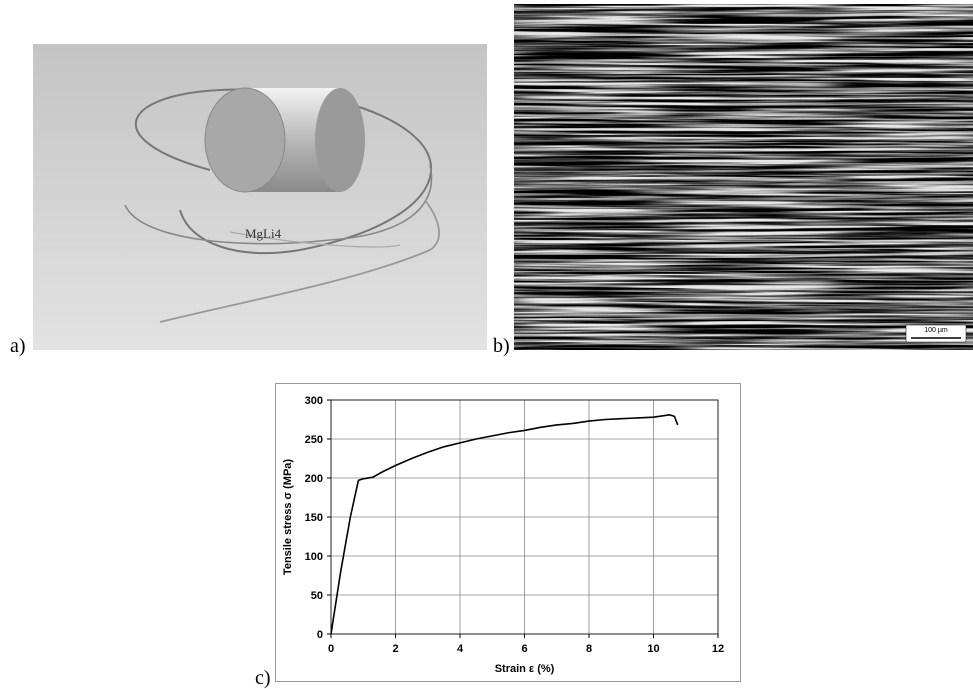 Image resolution: width=973 pixels, height=689 pixels. Describe the element at coordinates (314, 479) in the screenshot. I see `y-tick-label: 200` at that location.